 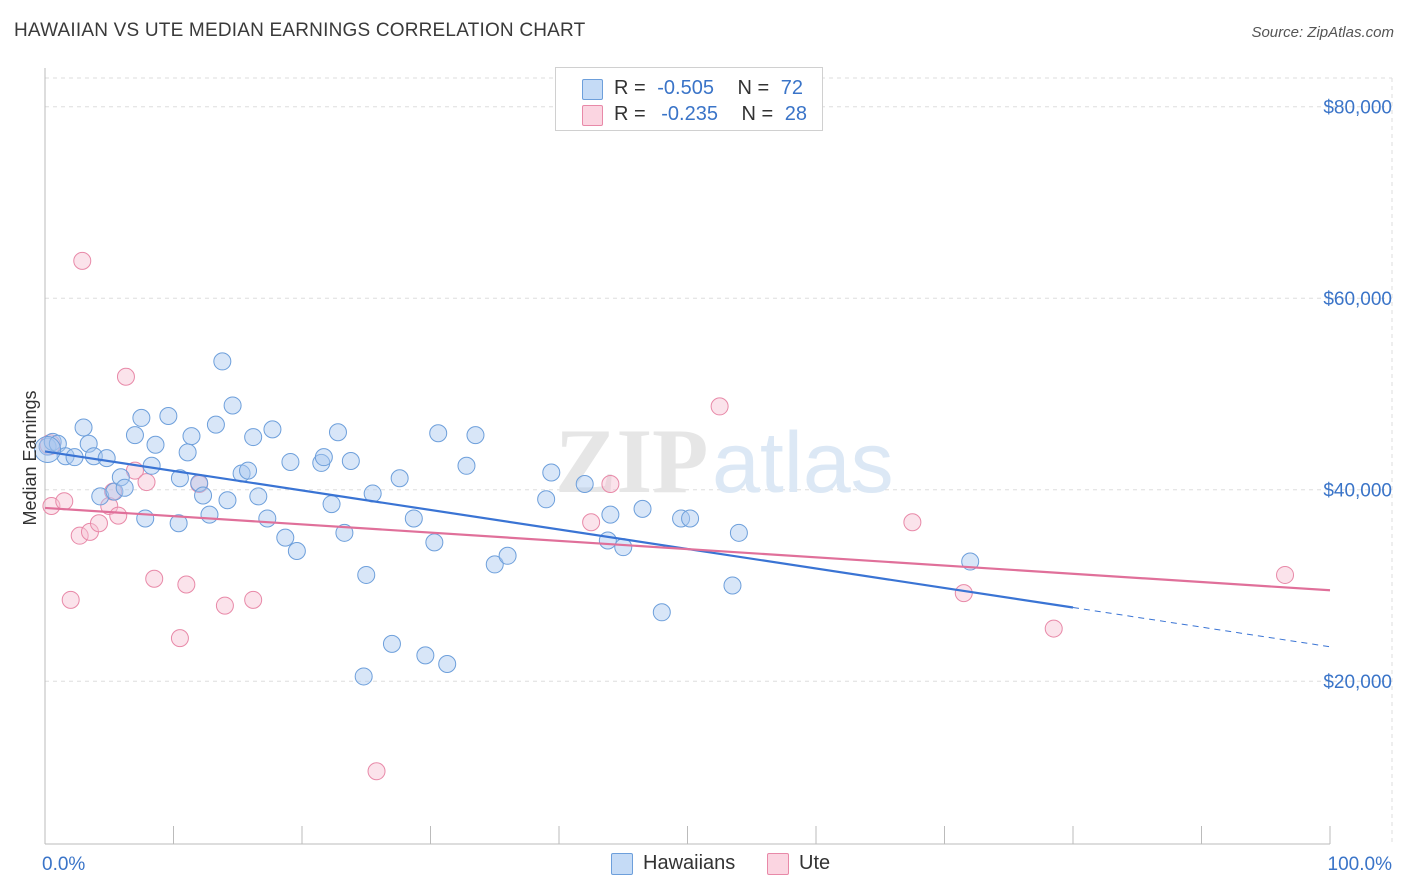 I want to click on watermark: ZIP atlas, so click(x=724, y=461).